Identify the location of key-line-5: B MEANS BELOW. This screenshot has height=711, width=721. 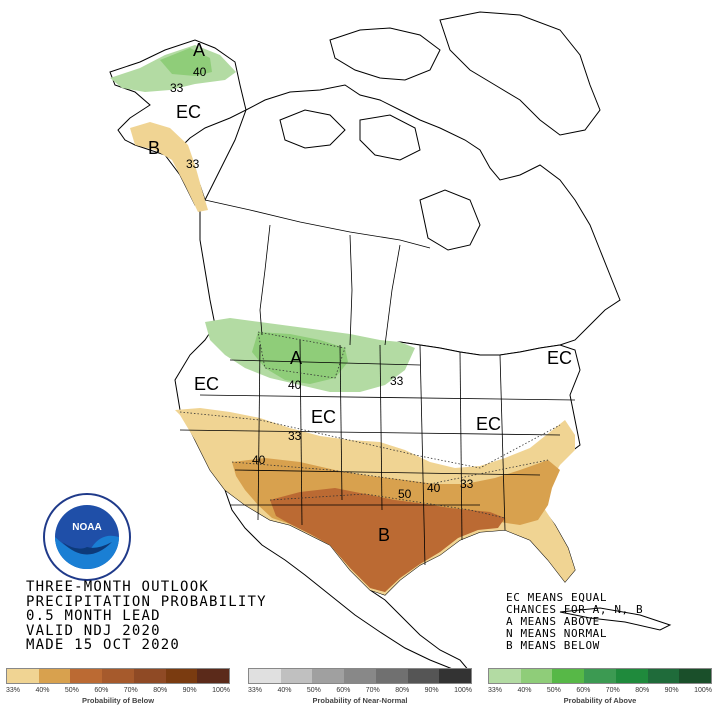
(553, 645).